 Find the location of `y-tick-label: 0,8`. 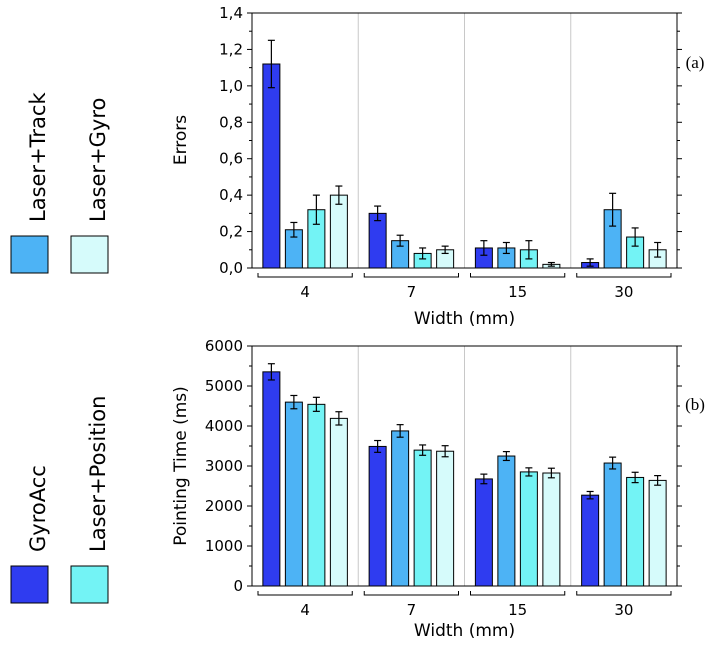

y-tick-label: 0,8 is located at coordinates (231, 122).